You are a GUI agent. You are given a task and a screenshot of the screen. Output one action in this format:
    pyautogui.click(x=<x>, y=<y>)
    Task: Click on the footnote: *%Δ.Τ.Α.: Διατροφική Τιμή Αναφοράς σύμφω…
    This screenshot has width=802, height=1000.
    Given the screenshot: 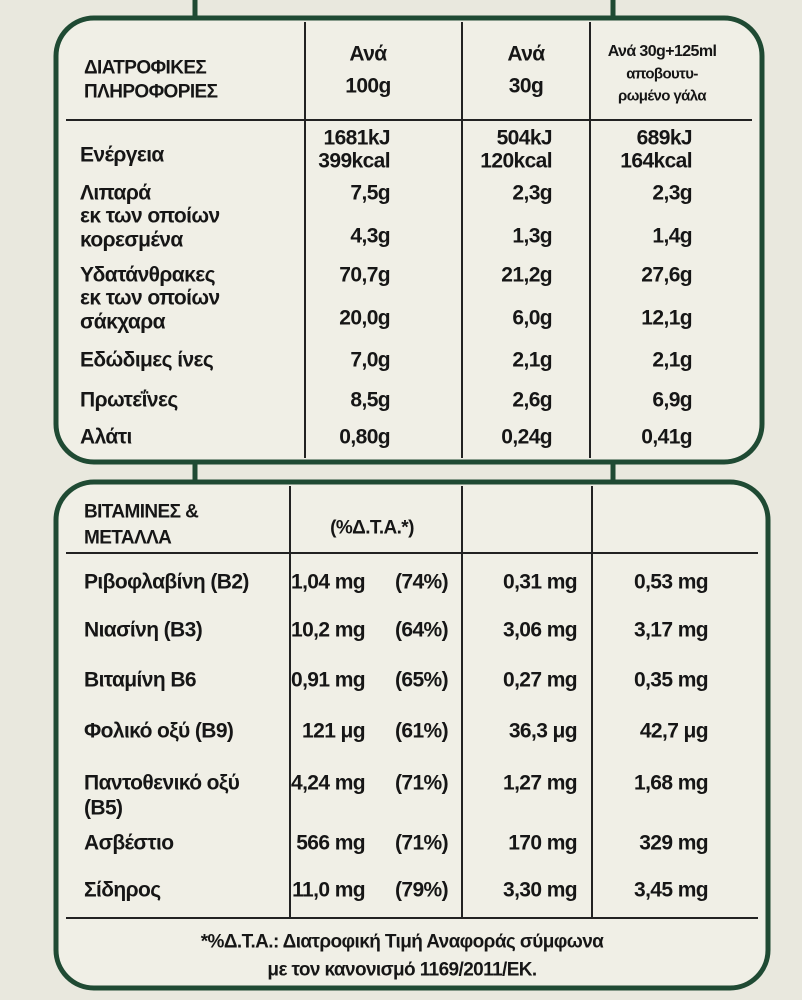 What is the action you would take?
    pyautogui.click(x=402, y=942)
    